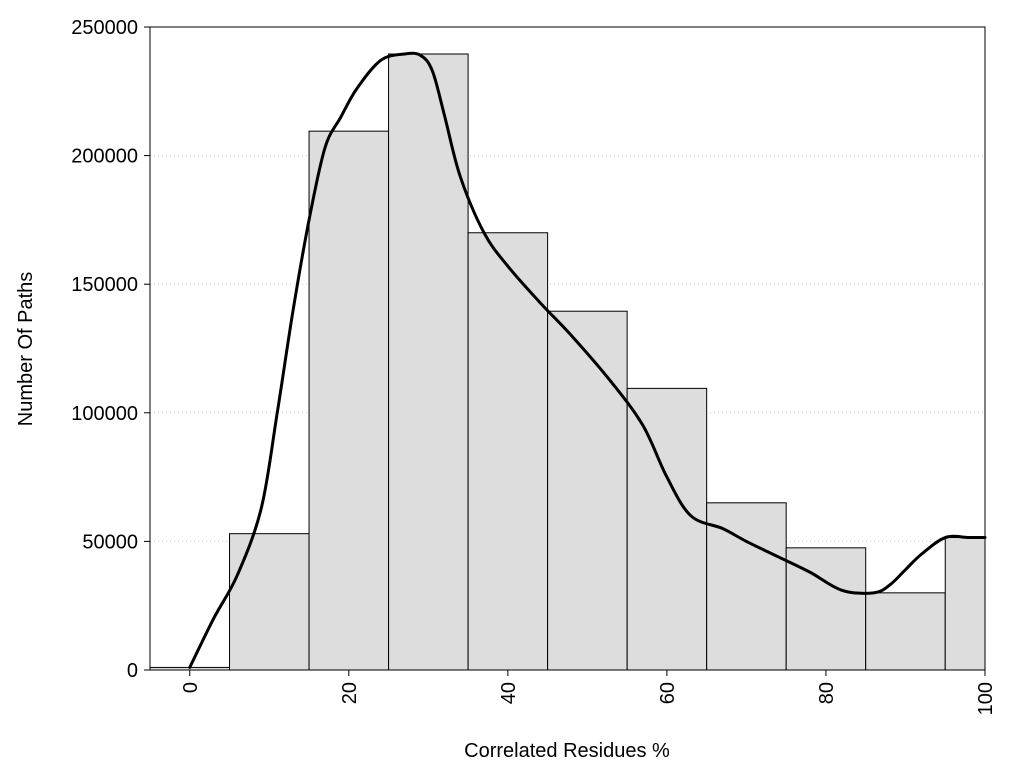 The height and width of the screenshot is (768, 1024). I want to click on x-tick-label: 20, so click(350, 693).